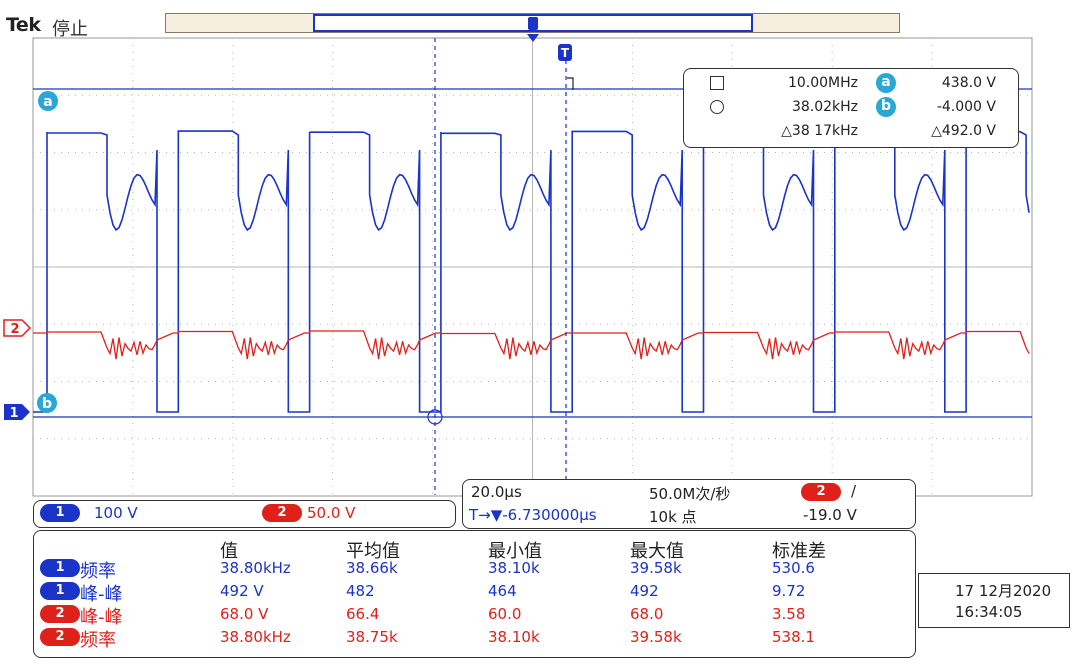  What do you see at coordinates (717, 83) in the screenshot?
I see `square-icon` at bounding box center [717, 83].